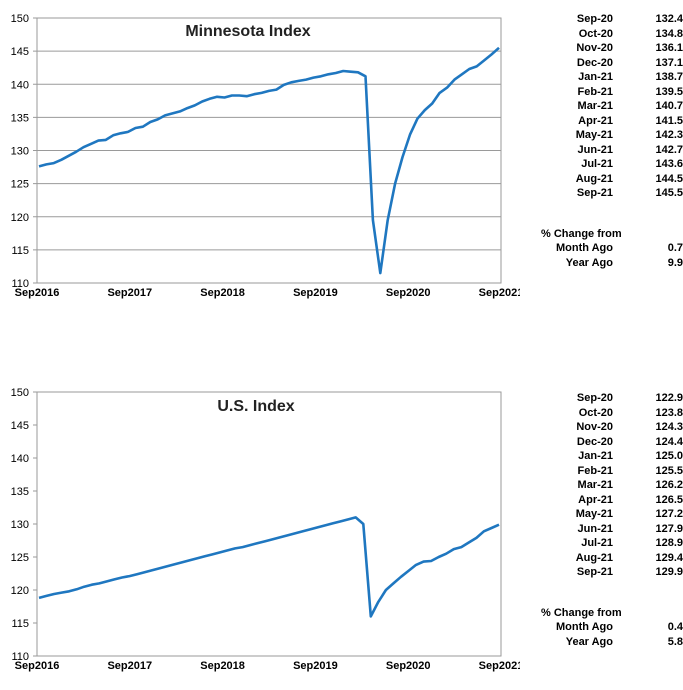 This screenshot has width=683, height=690. I want to click on table-row: Jul-21 128.9, so click(613, 543).